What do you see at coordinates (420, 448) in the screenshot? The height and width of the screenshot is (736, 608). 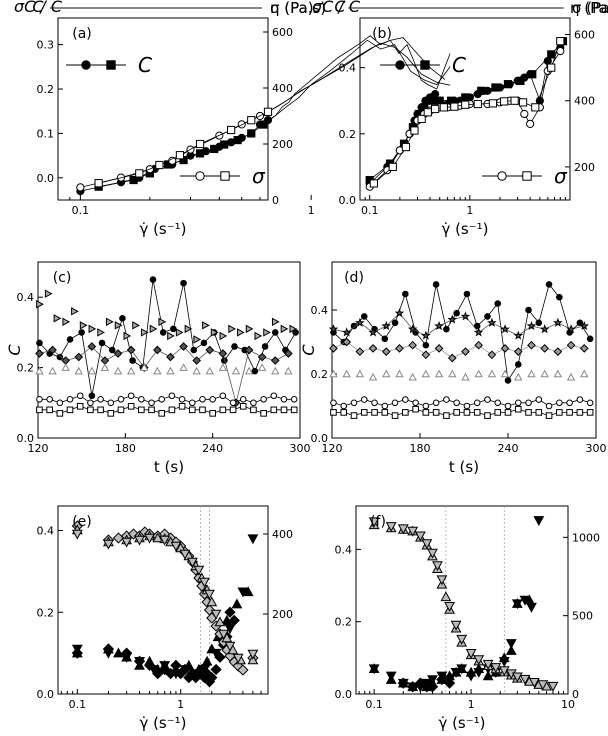 I see `x-tick-label: 180` at bounding box center [420, 448].